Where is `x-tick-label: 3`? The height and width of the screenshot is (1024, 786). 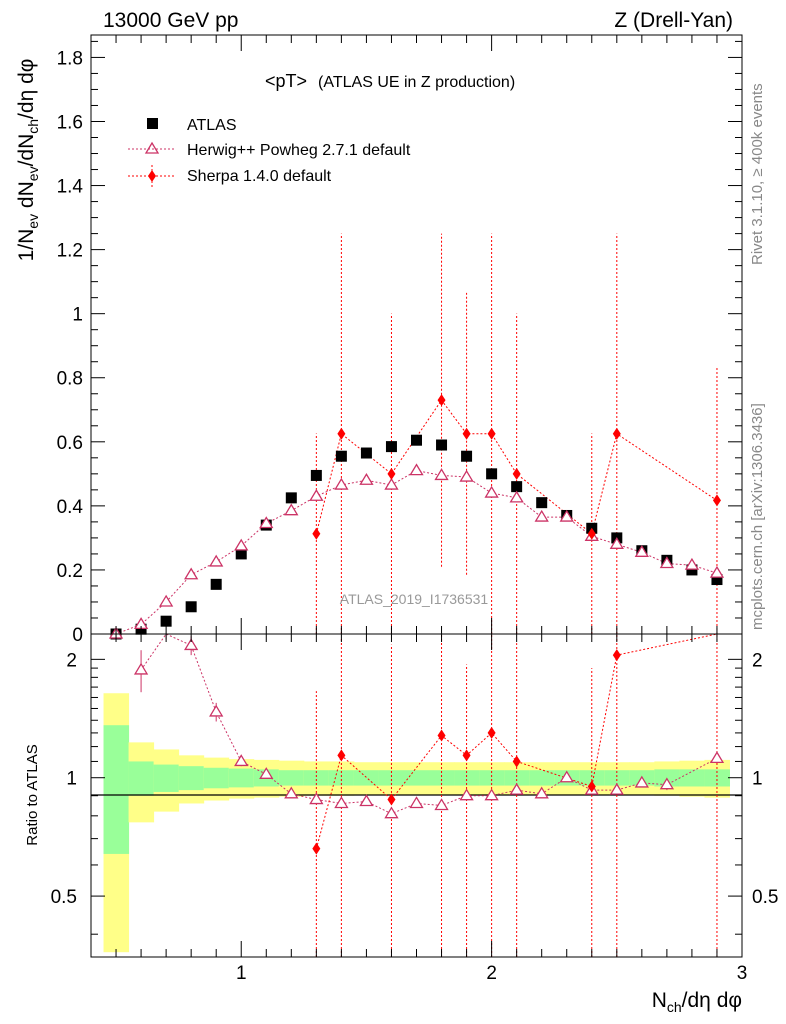
x-tick-label: 3 is located at coordinates (742, 973).